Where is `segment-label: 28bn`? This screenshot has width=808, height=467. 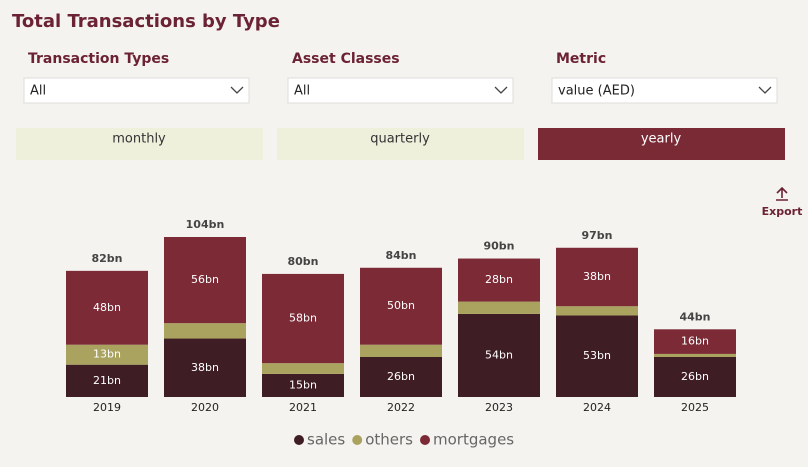
segment-label: 28bn is located at coordinates (499, 279).